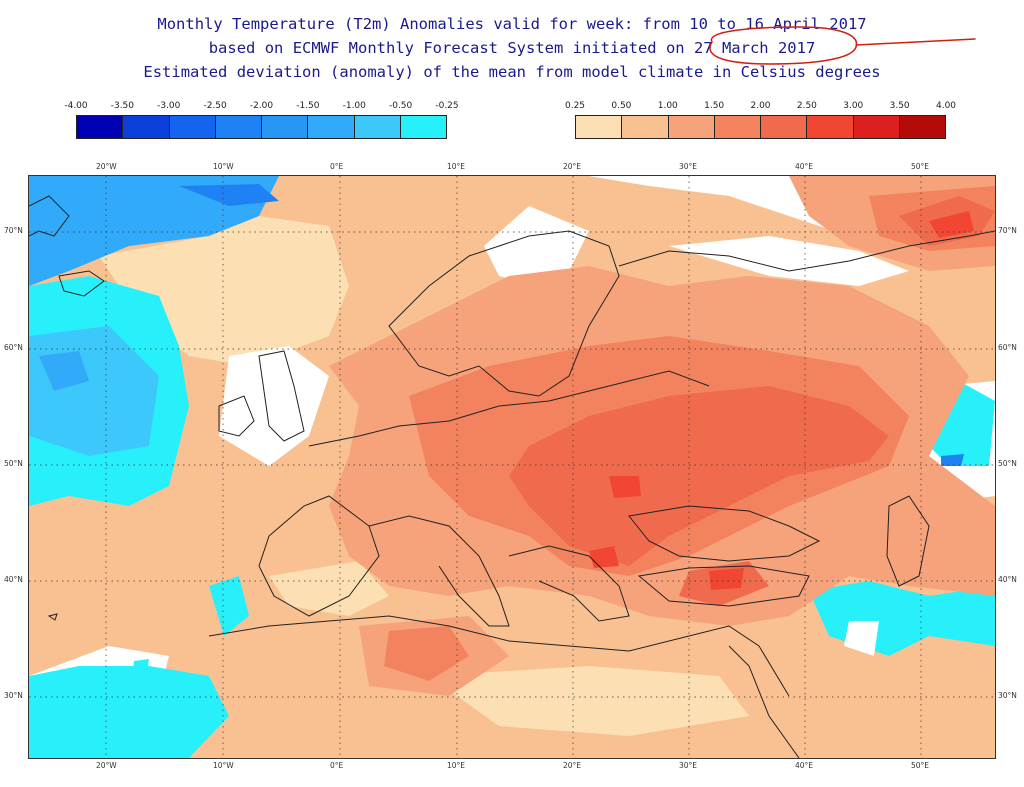 This screenshot has height=787, width=1024. Describe the element at coordinates (688, 765) in the screenshot. I see `longitude-label-bottom: 30°E` at that location.